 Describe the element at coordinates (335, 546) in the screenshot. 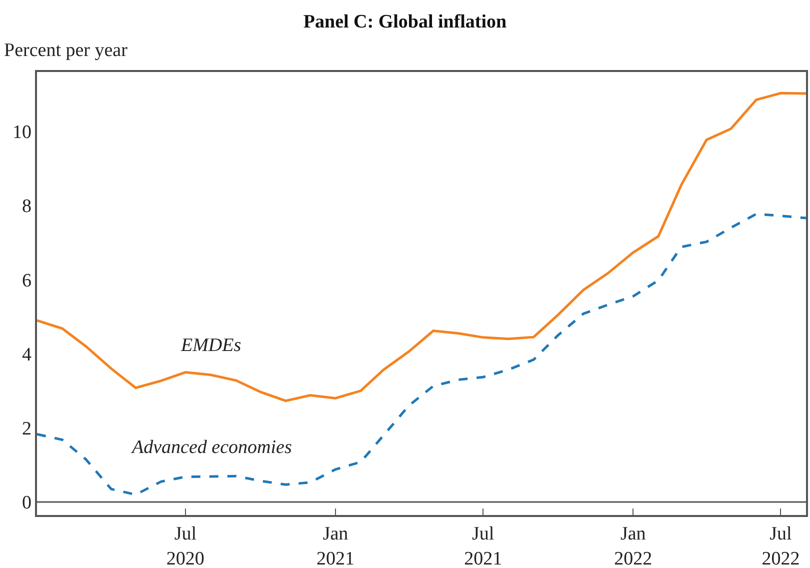

I see `x-tick-label: Jan 2021` at that location.